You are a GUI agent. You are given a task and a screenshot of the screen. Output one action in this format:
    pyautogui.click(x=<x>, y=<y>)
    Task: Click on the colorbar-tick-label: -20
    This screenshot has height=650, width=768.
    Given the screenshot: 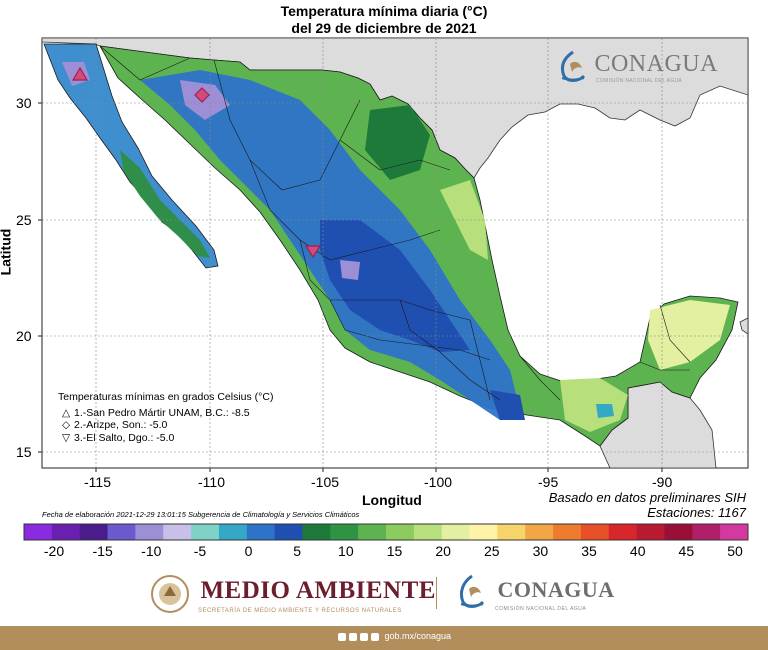 What is the action you would take?
    pyautogui.click(x=54, y=551)
    